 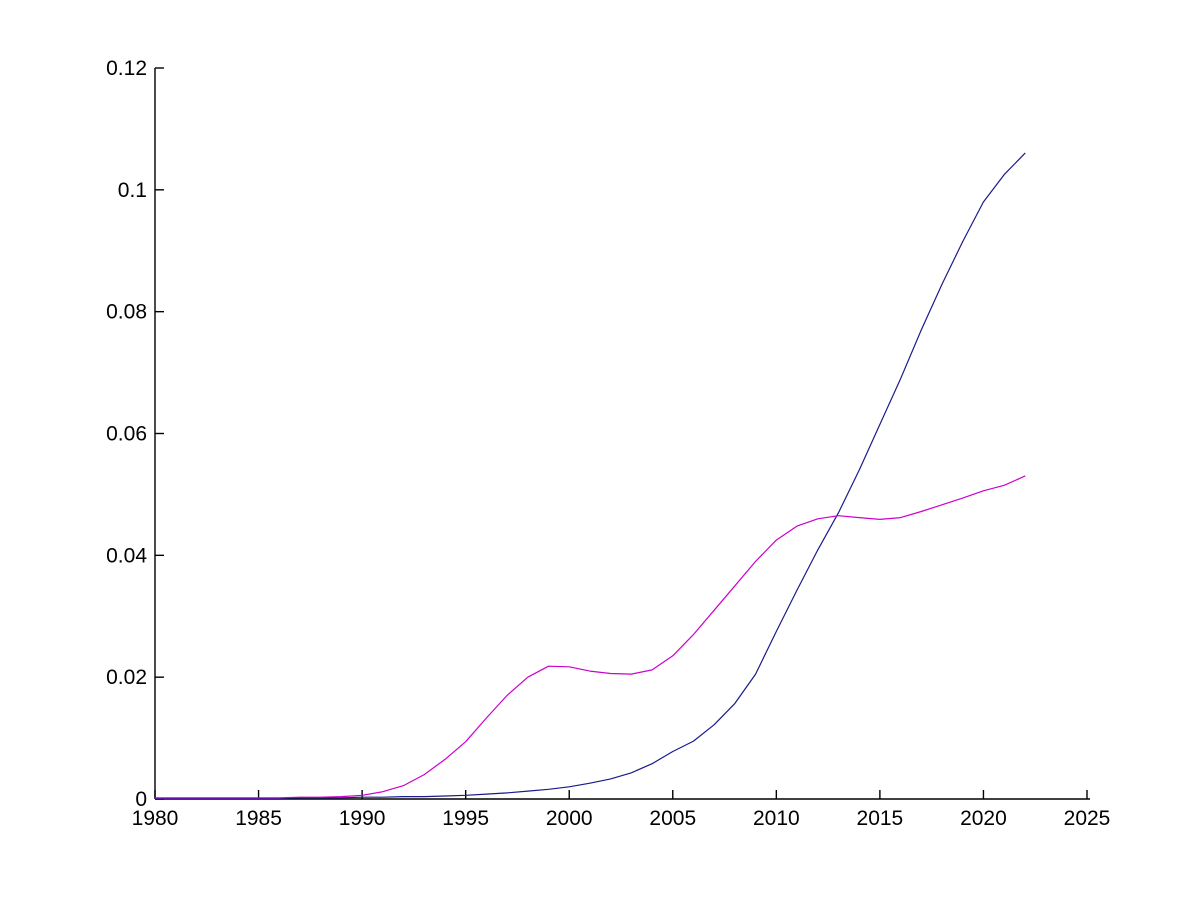 I want to click on x-tick-label: 2020, so click(x=983, y=818).